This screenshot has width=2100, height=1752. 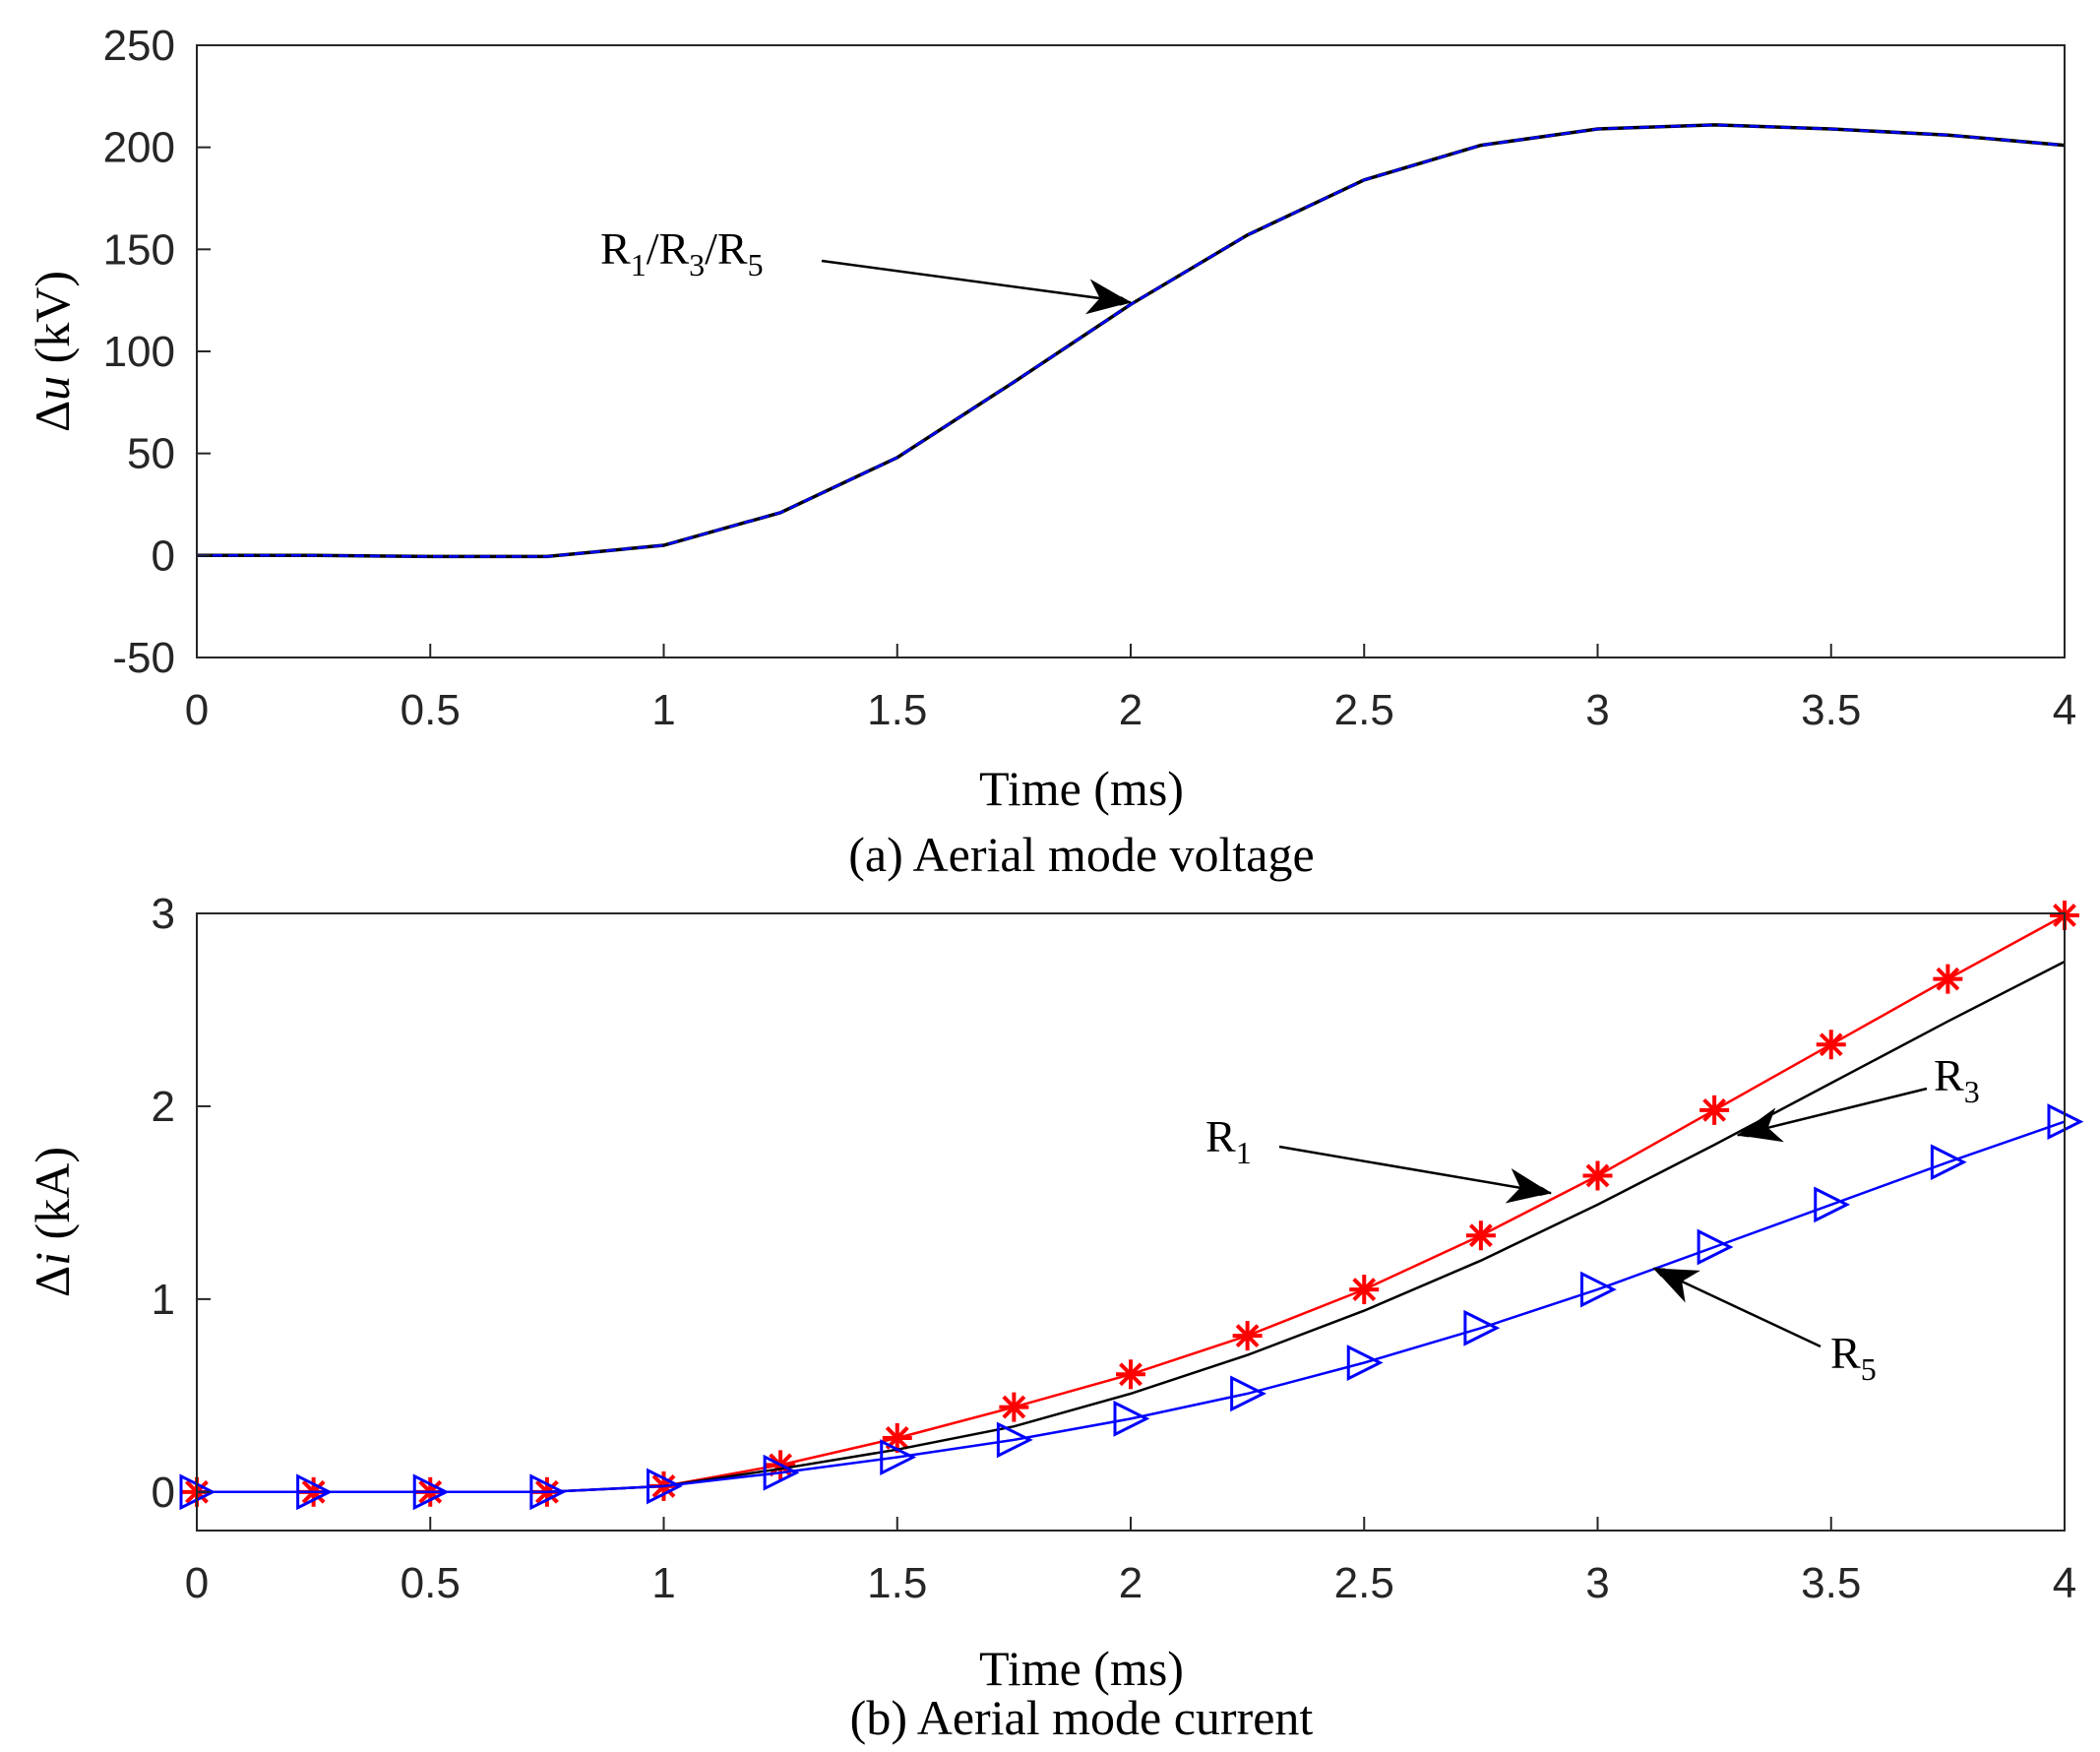 What do you see at coordinates (143, 658) in the screenshot?
I see `y-tick-label: -50` at bounding box center [143, 658].